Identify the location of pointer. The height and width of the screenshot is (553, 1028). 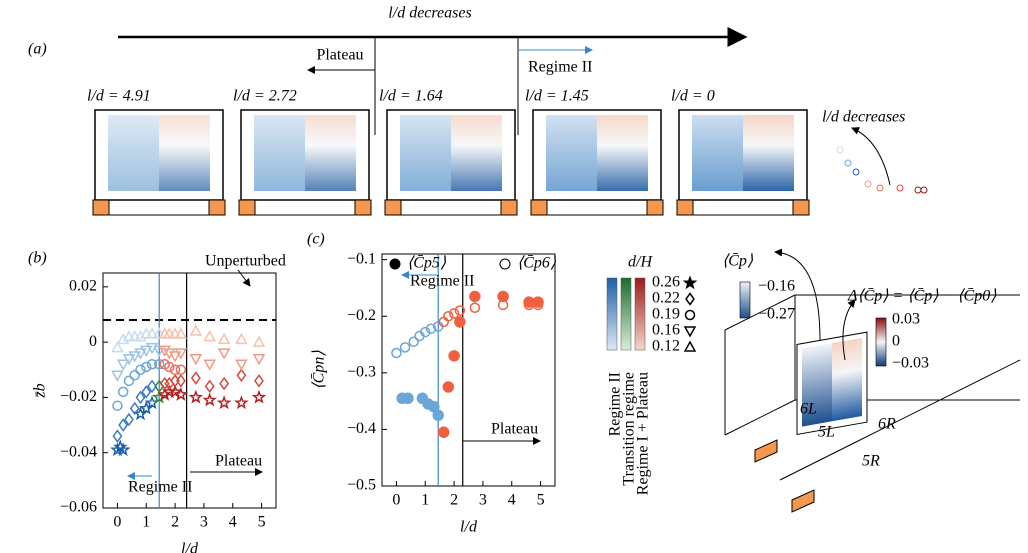
(797, 294).